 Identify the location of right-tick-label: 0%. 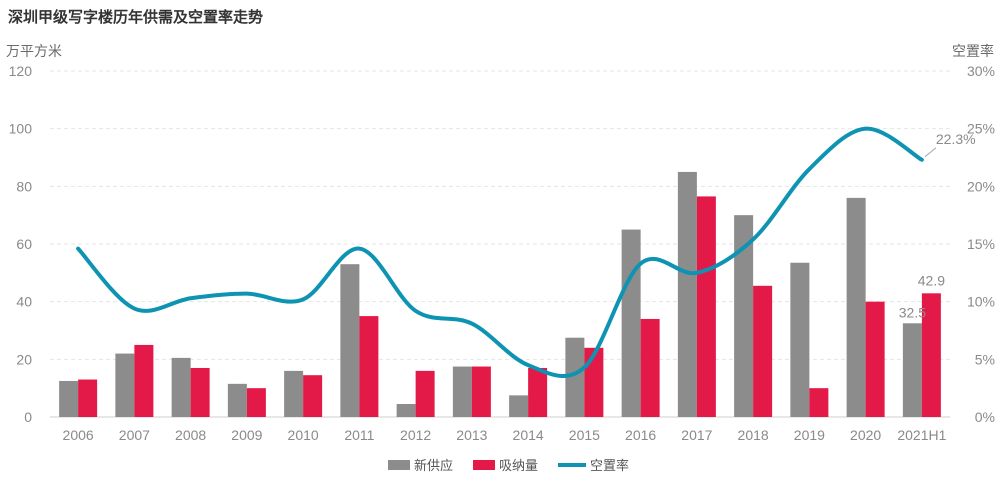
(985, 417).